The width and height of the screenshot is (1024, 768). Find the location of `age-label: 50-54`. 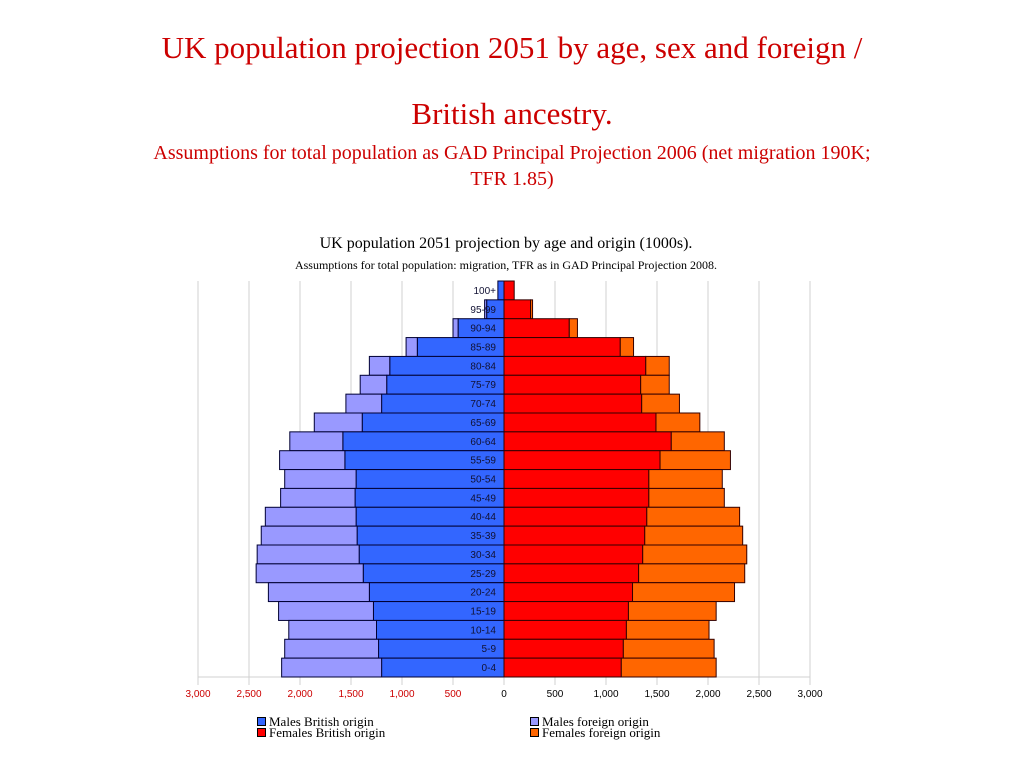

age-label: 50-54 is located at coordinates (483, 480).